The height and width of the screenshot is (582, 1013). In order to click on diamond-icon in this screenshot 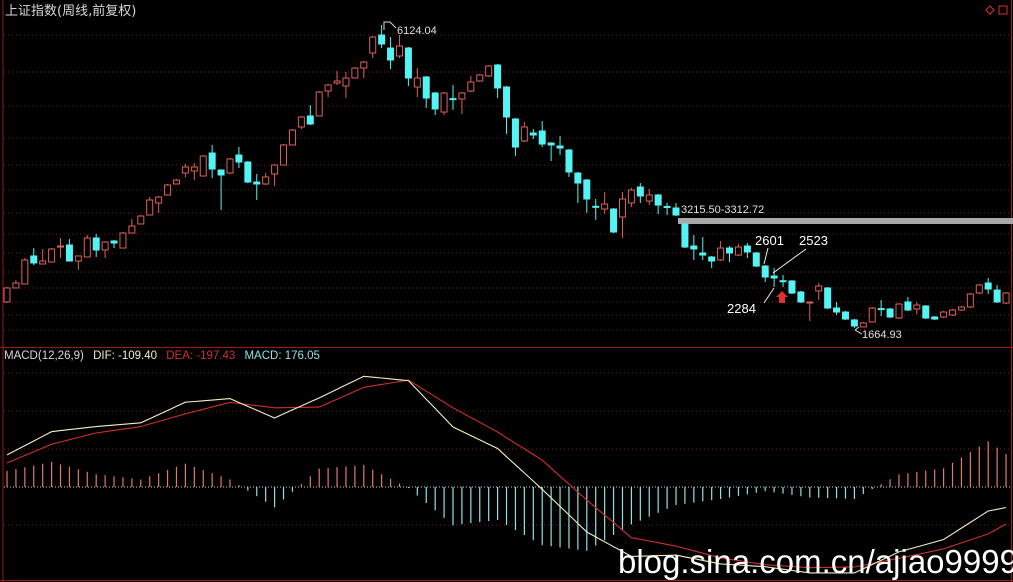, I will do `click(990, 10)`.